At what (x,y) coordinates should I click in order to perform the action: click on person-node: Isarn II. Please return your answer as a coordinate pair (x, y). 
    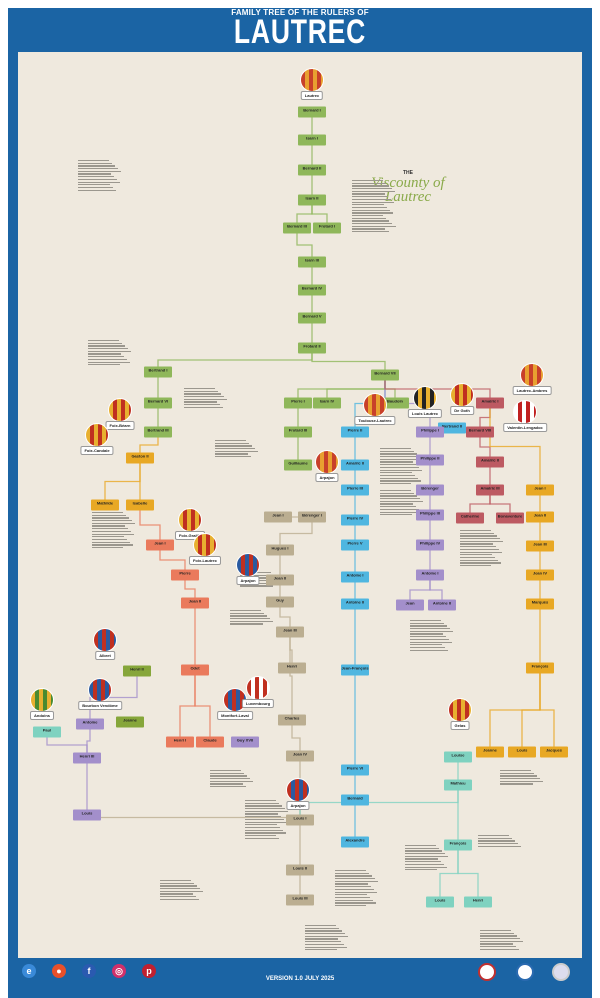
    Looking at the image, I should click on (312, 200).